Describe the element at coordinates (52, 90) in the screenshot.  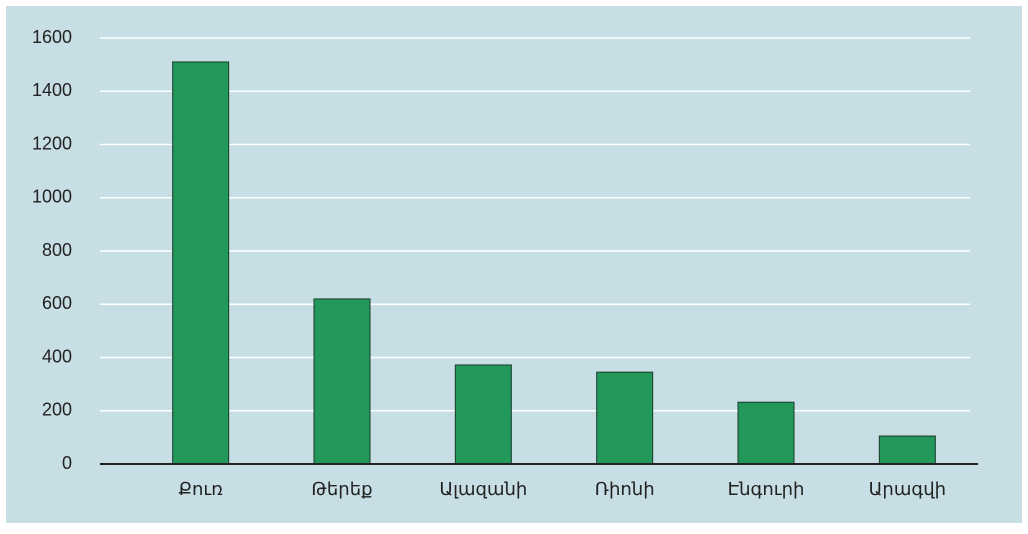
I see `y-tick-label: 1400` at that location.